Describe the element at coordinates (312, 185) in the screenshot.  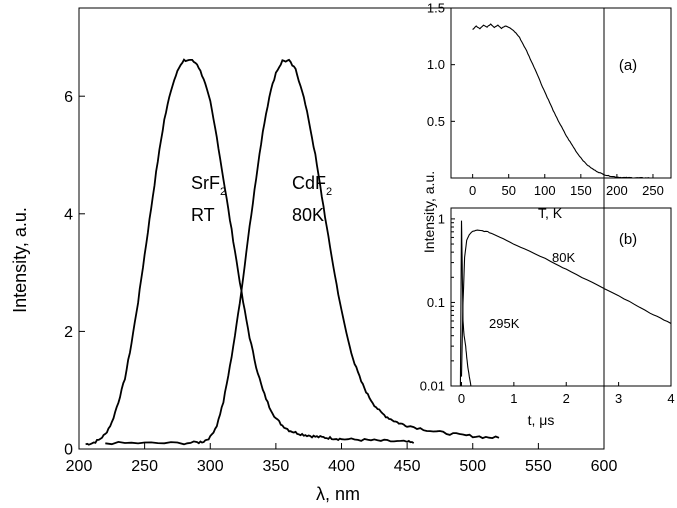
I see `series-label-cdf2: CdF2` at that location.